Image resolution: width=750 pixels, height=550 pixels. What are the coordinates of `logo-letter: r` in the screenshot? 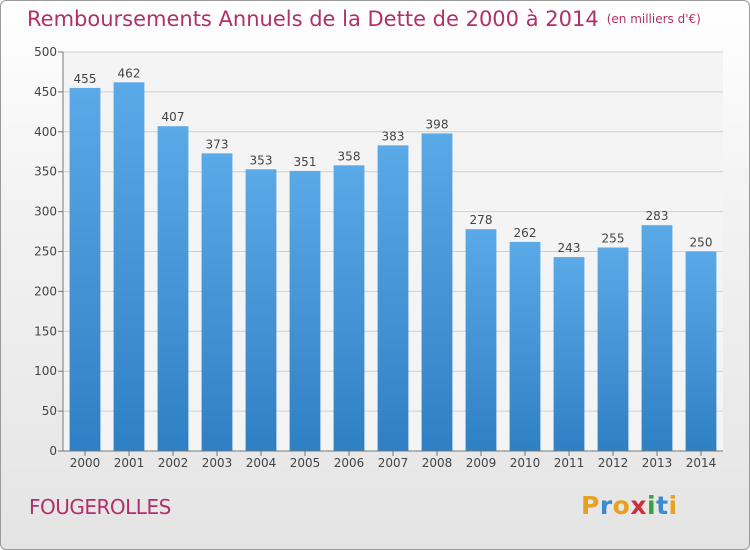 It's located at (606, 505).